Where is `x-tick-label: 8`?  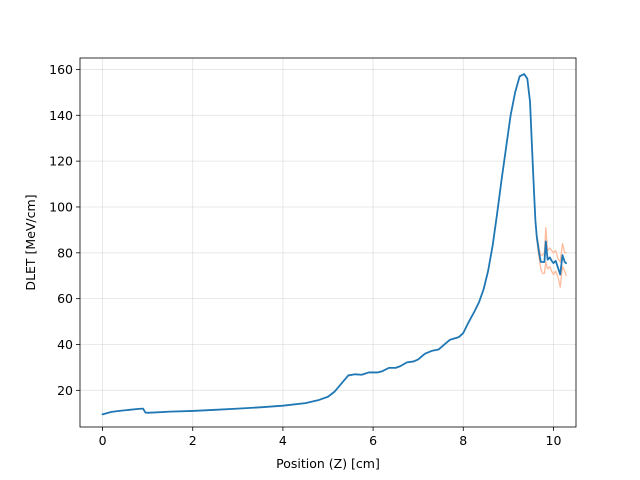 x-tick-label: 8 is located at coordinates (463, 440).